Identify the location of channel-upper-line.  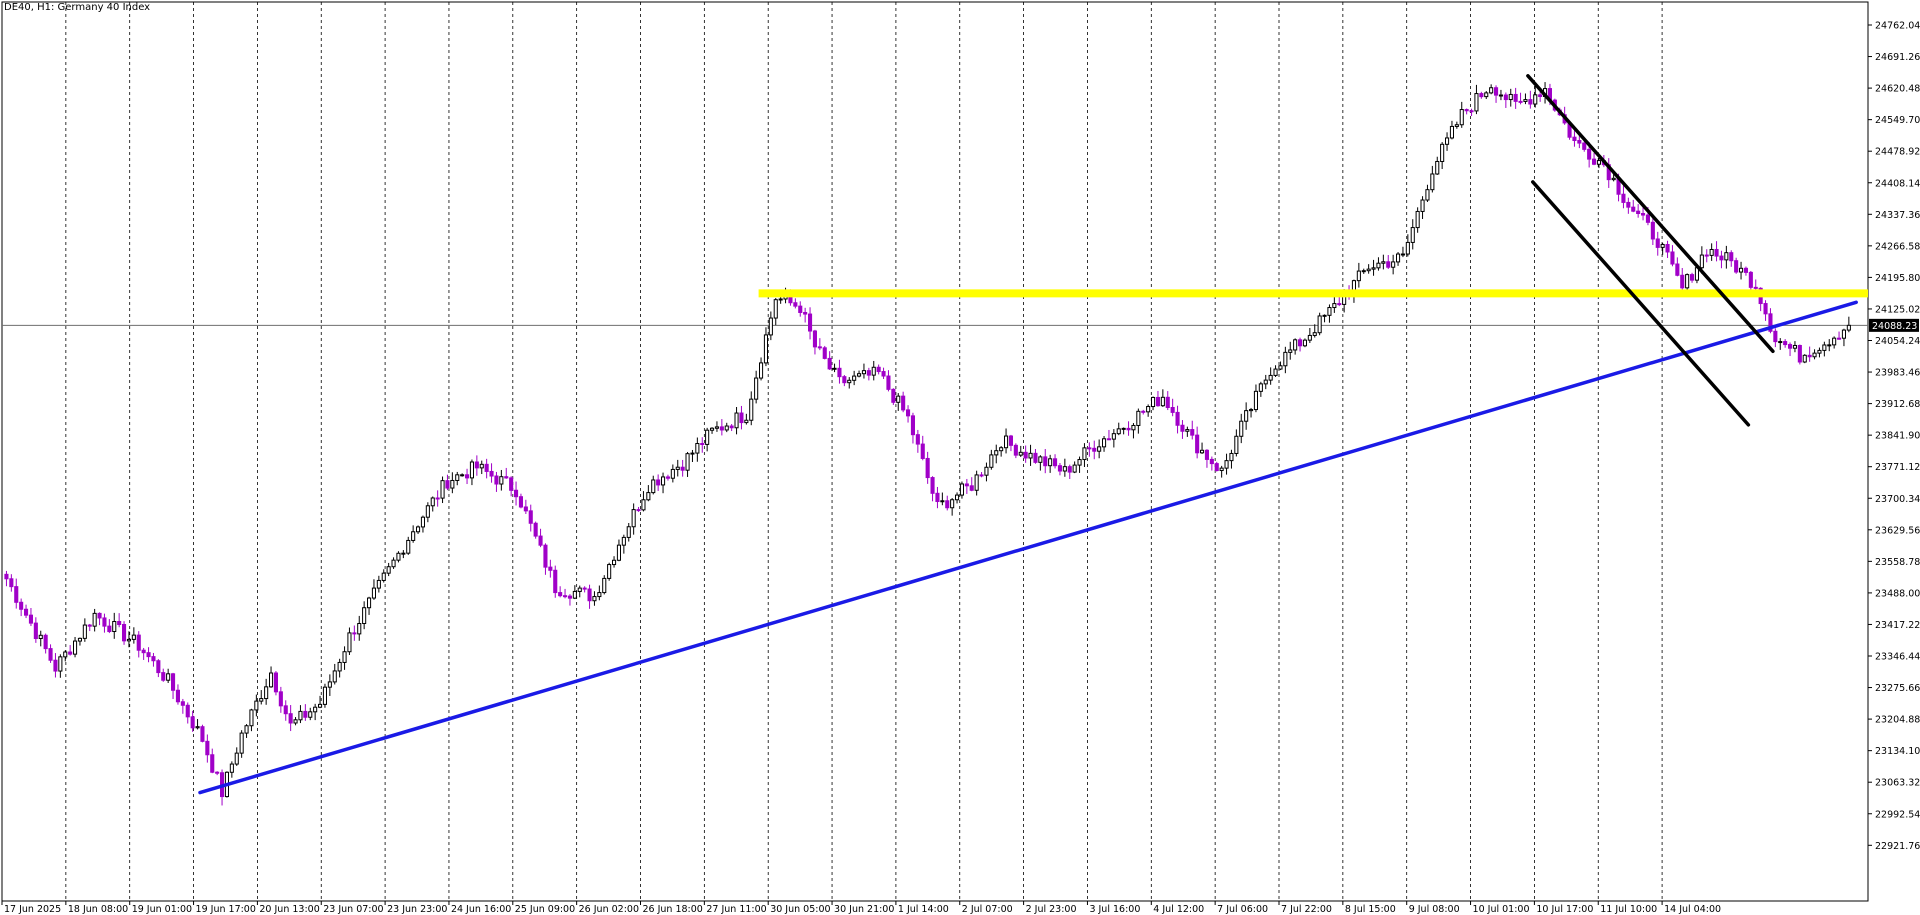
(1650, 214).